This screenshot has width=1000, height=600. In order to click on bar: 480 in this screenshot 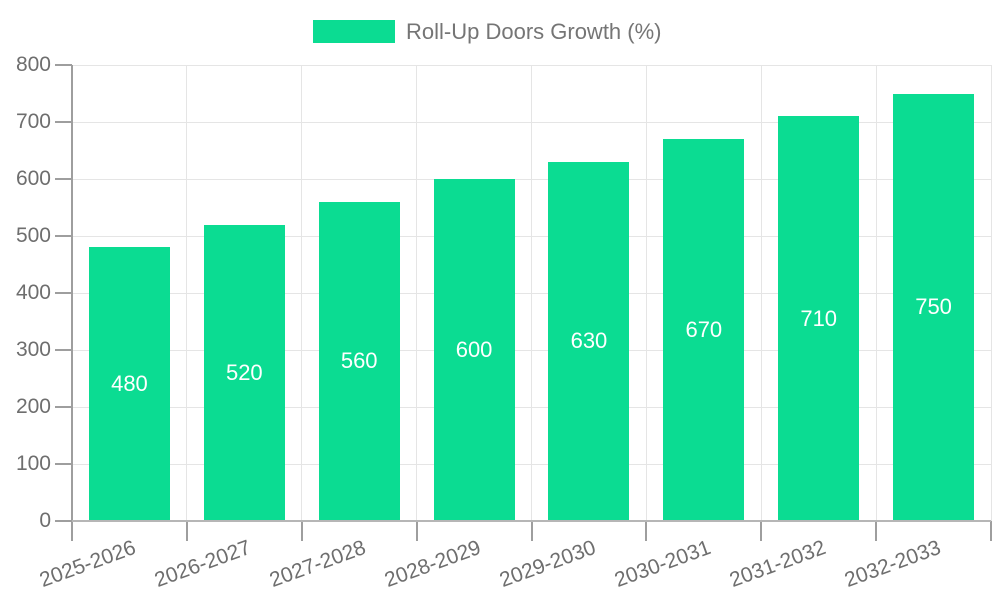, I will do `click(129, 384)`.